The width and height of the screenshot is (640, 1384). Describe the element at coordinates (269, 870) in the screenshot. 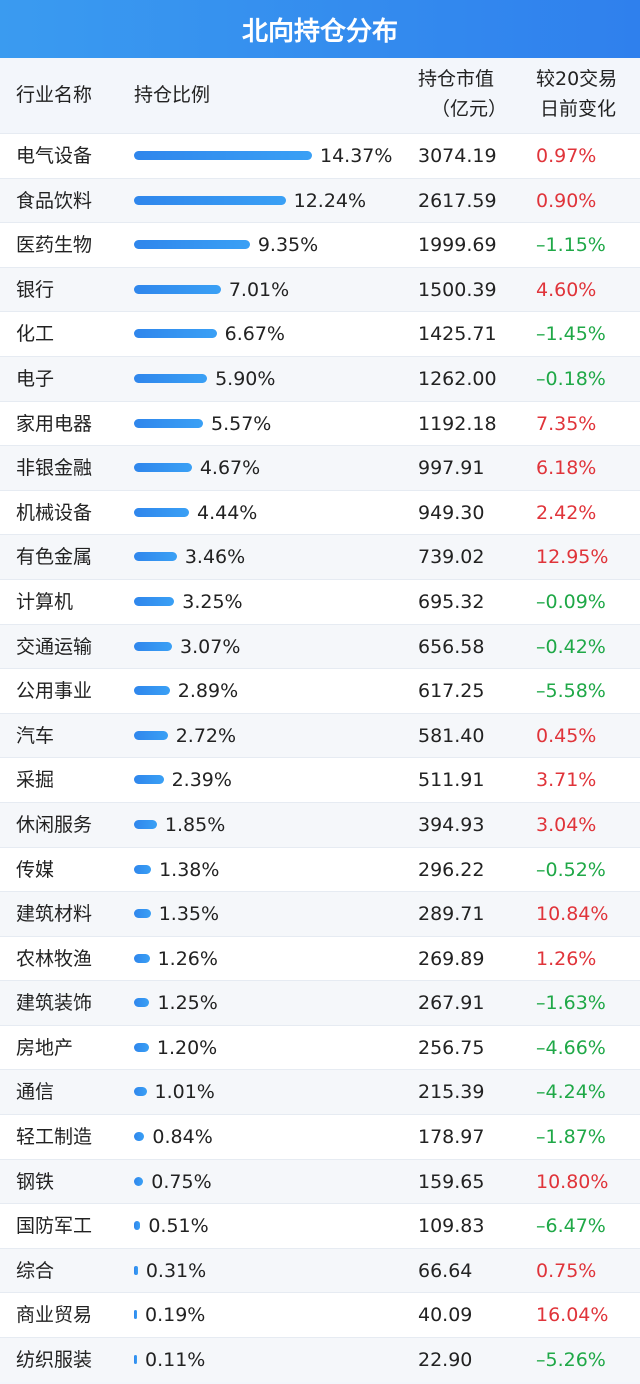

I see `ratio-cell: 1.38%` at that location.